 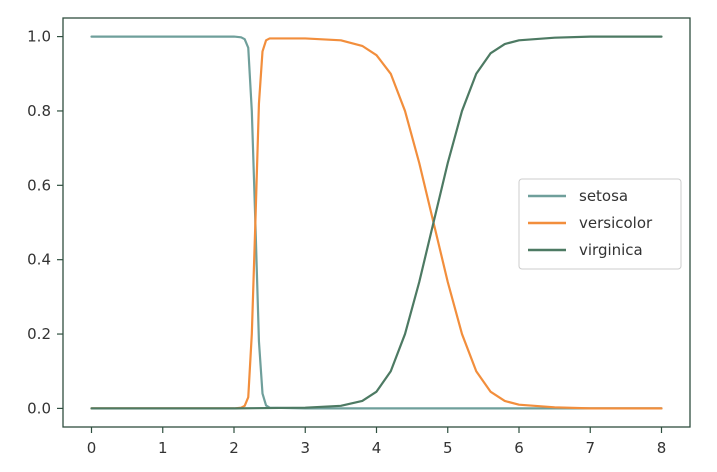 What do you see at coordinates (448, 448) in the screenshot?
I see `x-tick-label: 5` at bounding box center [448, 448].